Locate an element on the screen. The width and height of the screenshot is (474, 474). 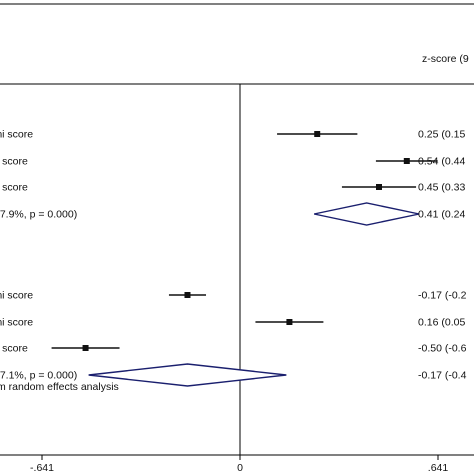
x-axis: -.641 0 .641 is located at coordinates (239, 464).